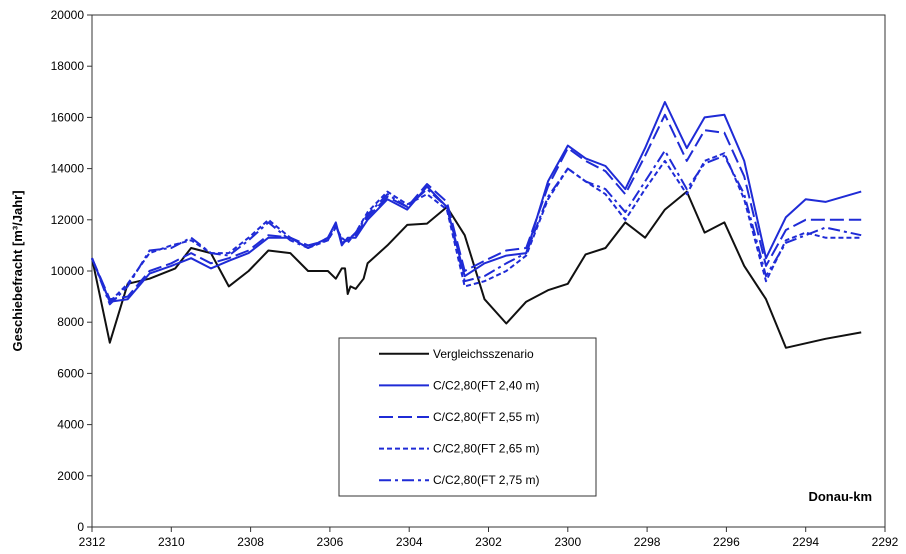 This screenshot has height=554, width=906. What do you see at coordinates (488, 542) in the screenshot?
I see `x-tick-label: 2302` at bounding box center [488, 542].